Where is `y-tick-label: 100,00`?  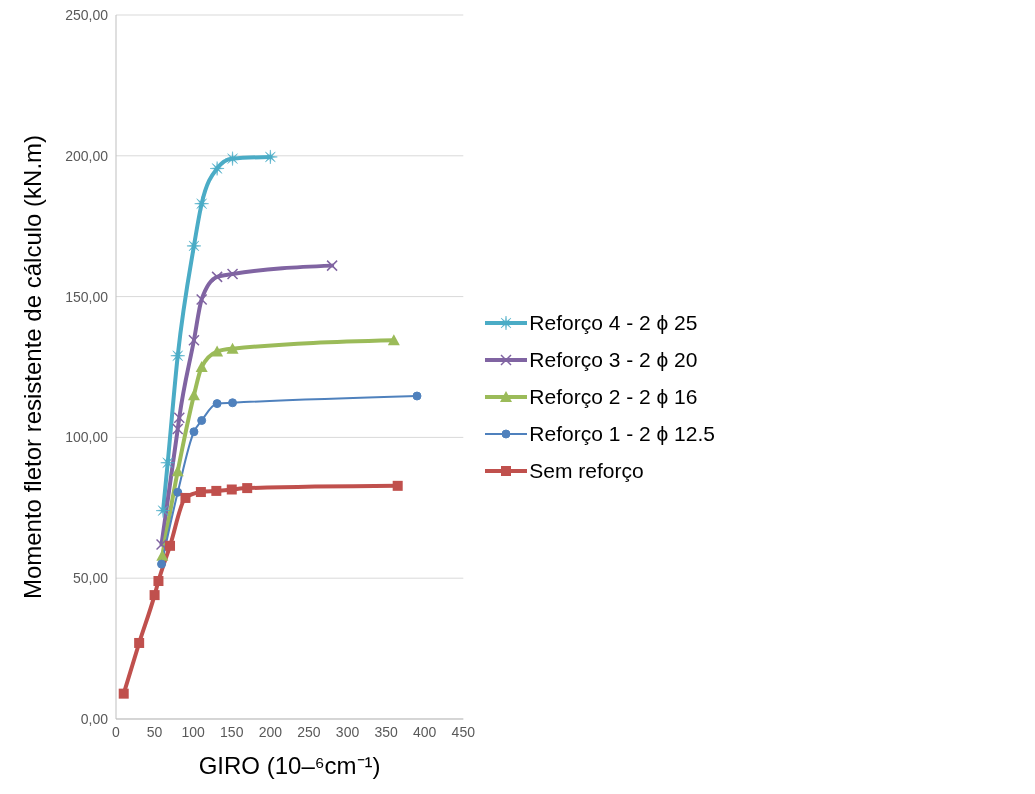 y-tick-label: 100,00 is located at coordinates (87, 437).